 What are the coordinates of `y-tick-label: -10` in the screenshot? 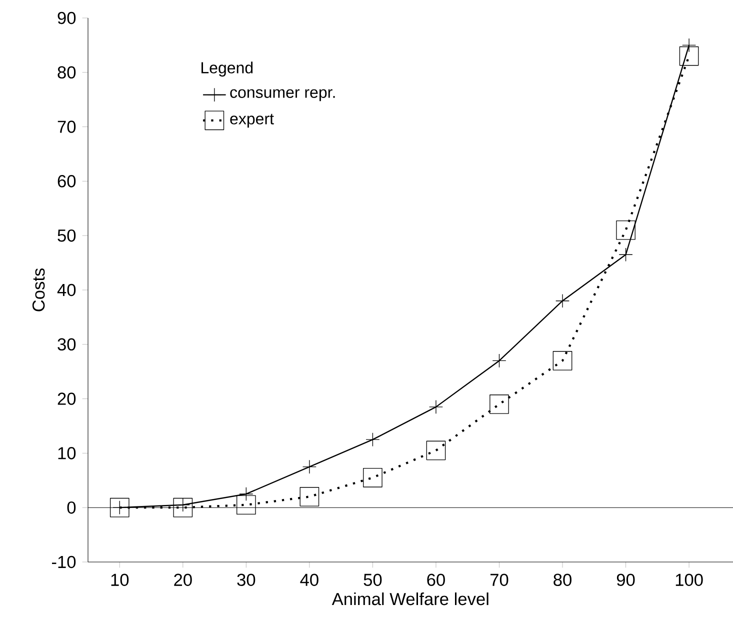 It's located at (64, 562).